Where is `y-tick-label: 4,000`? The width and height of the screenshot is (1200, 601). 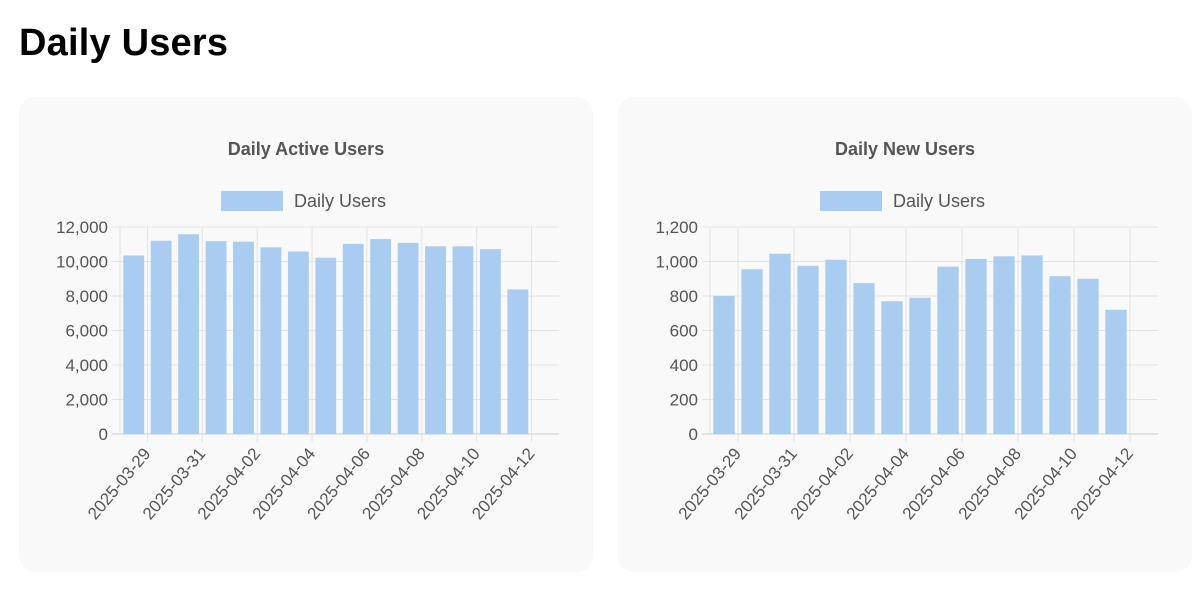 y-tick-label: 4,000 is located at coordinates (86, 365).